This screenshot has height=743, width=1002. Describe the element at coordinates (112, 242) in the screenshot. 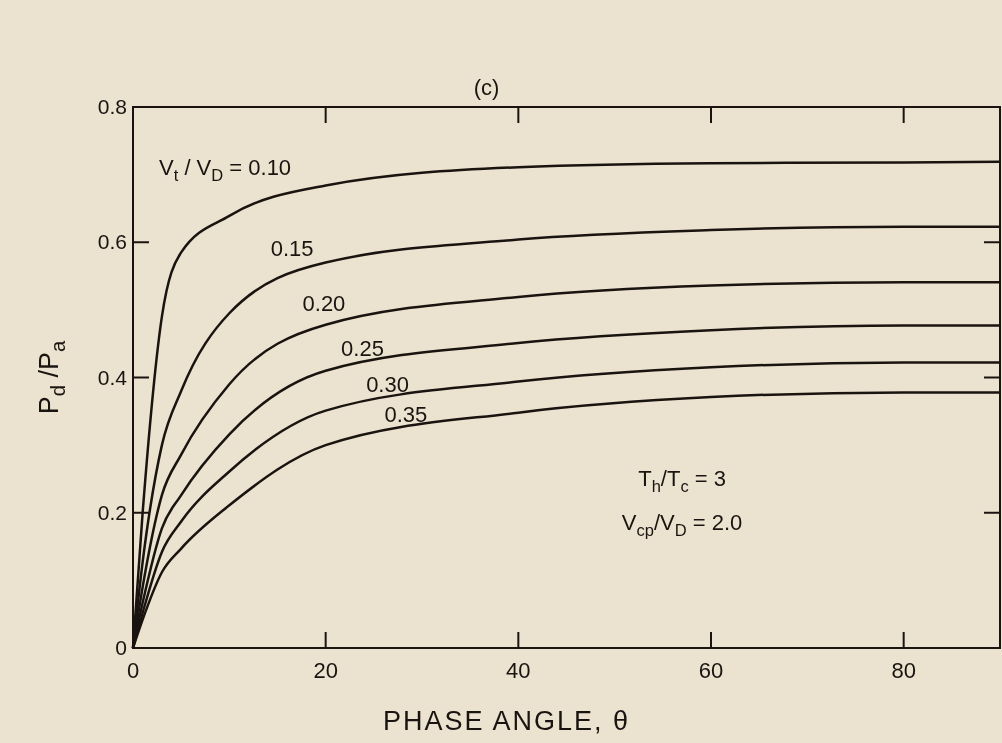

I see `y-tick-label: 0.6` at that location.